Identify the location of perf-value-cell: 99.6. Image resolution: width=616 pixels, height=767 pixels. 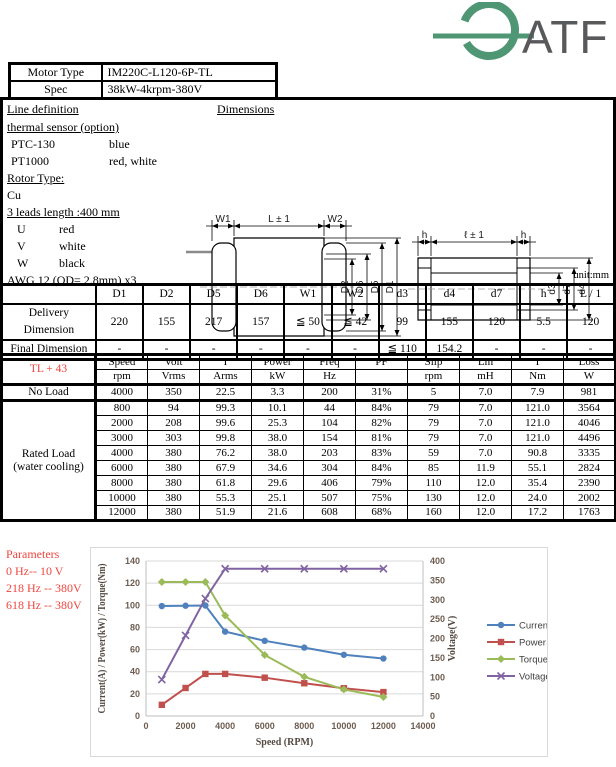
(225, 423).